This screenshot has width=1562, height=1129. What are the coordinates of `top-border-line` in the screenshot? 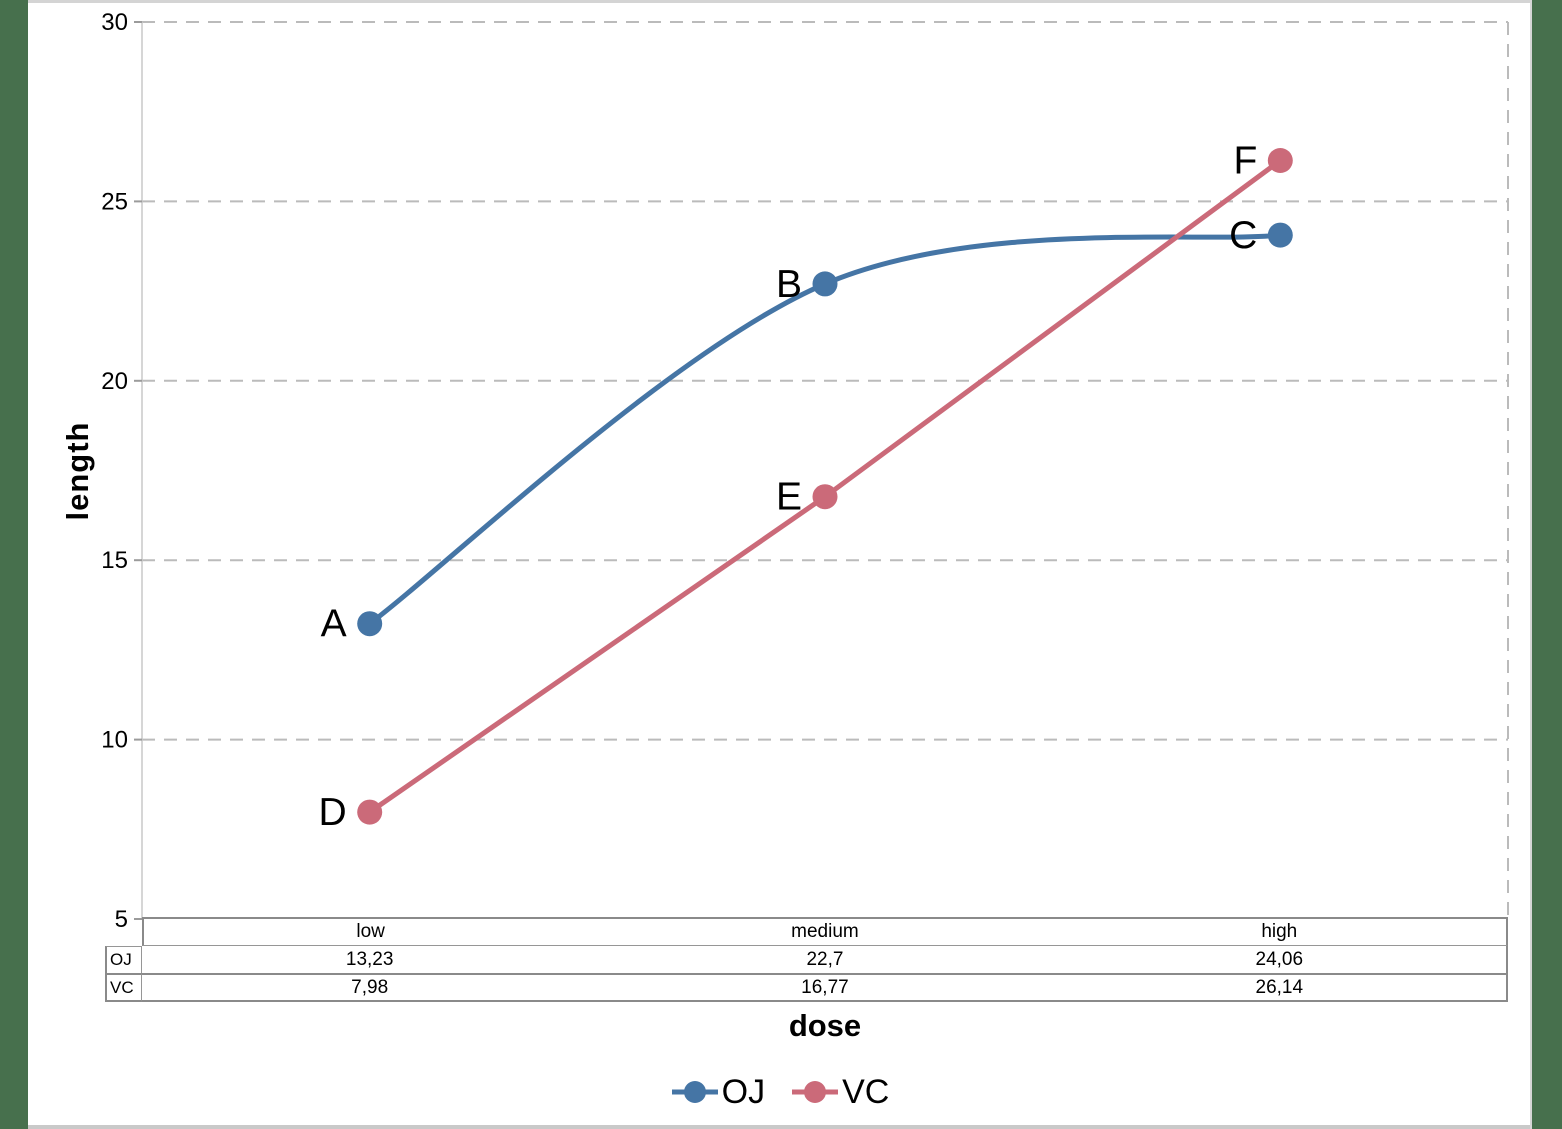 It's located at (780, 1).